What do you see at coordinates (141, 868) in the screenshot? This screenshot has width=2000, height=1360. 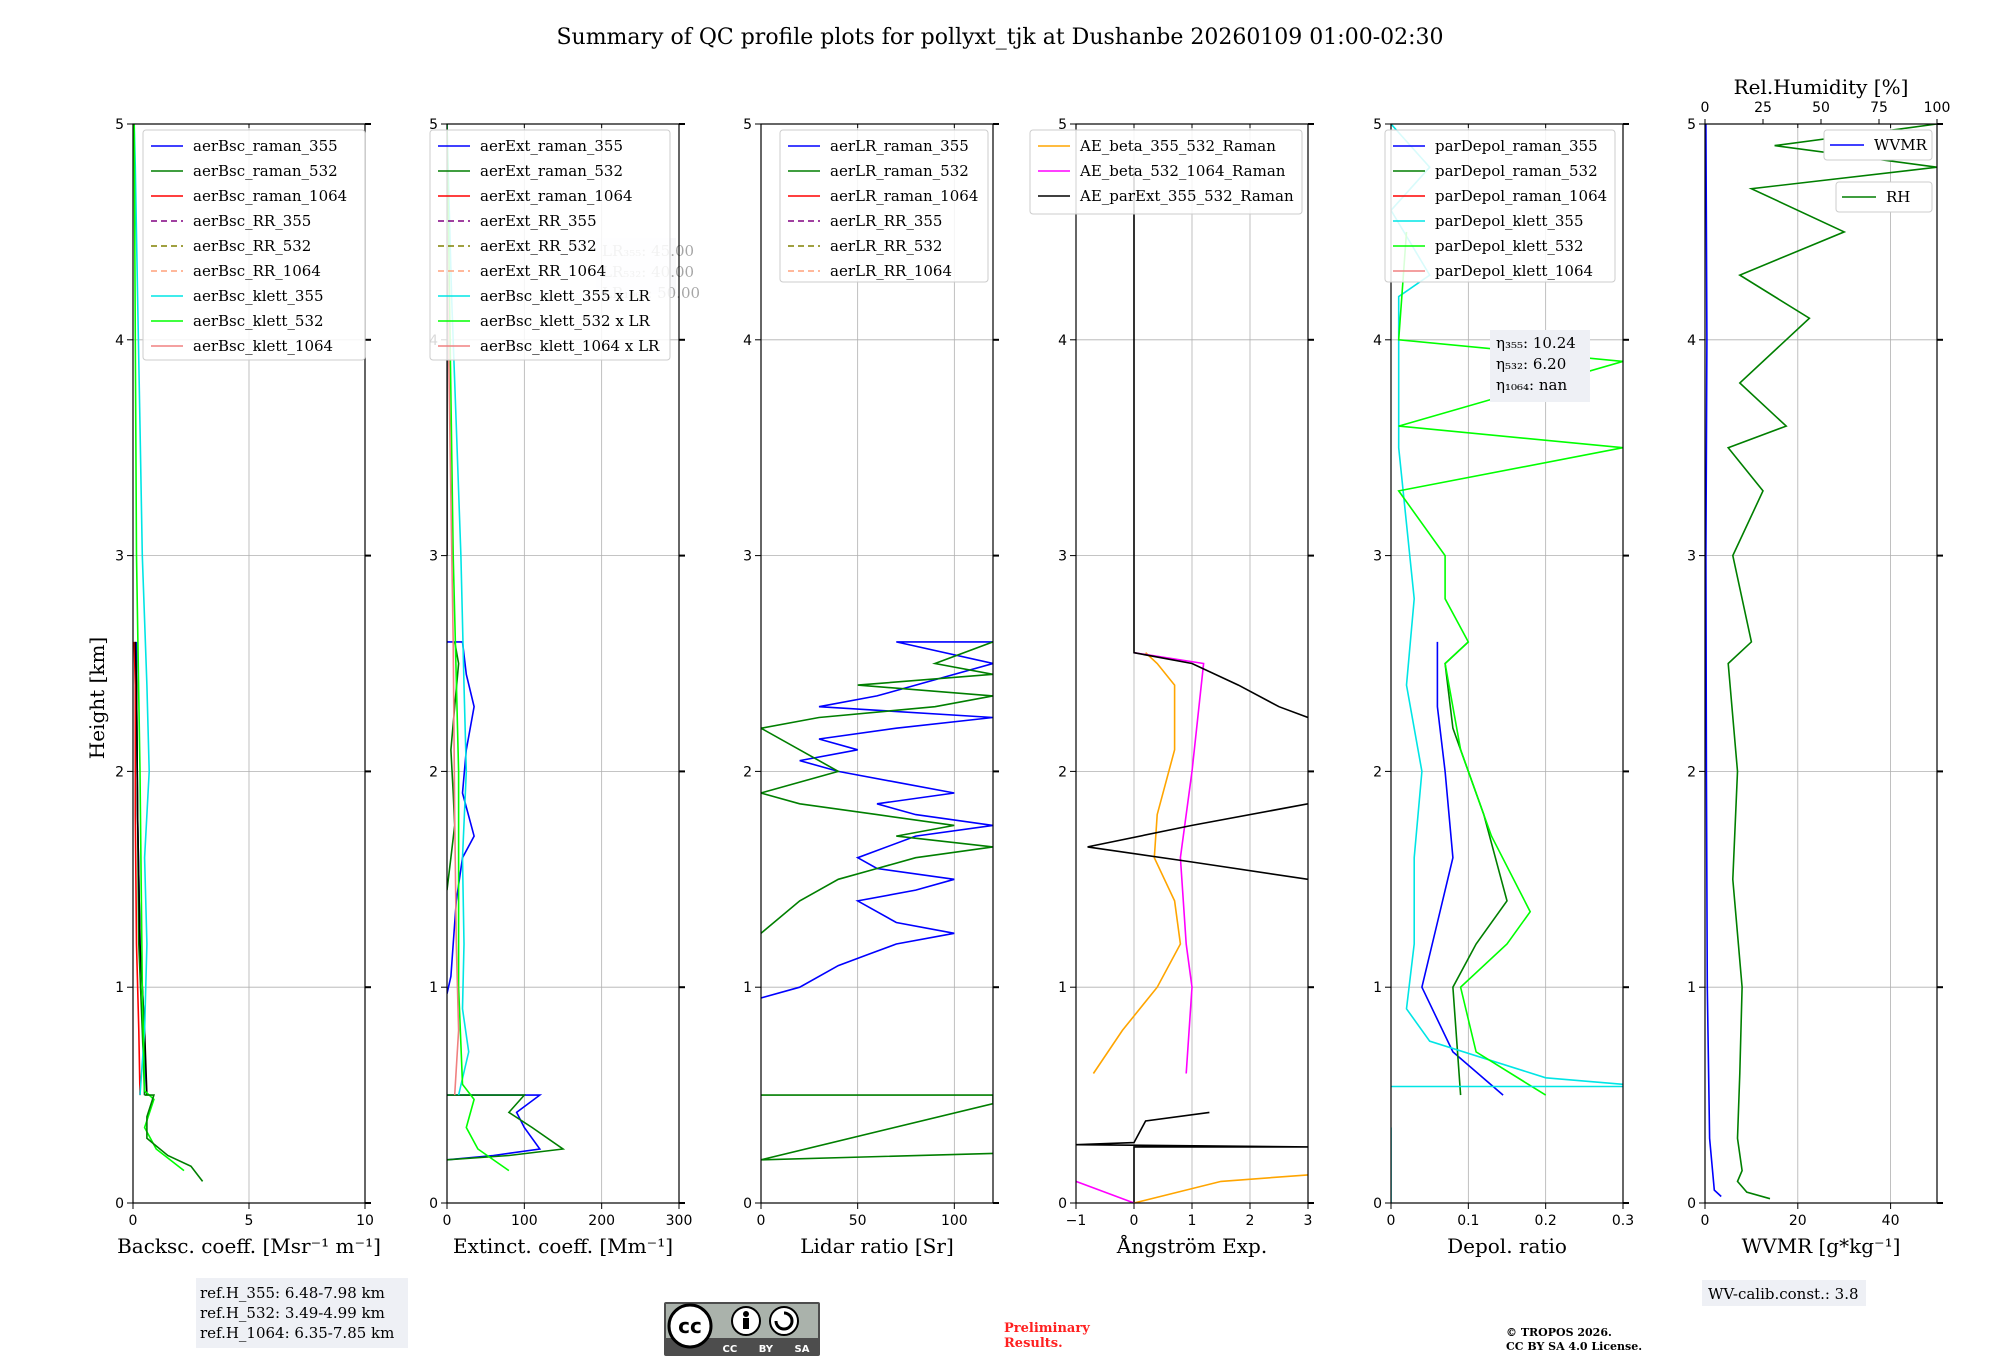 I see `series-line-aerBsc-raman-black` at bounding box center [141, 868].